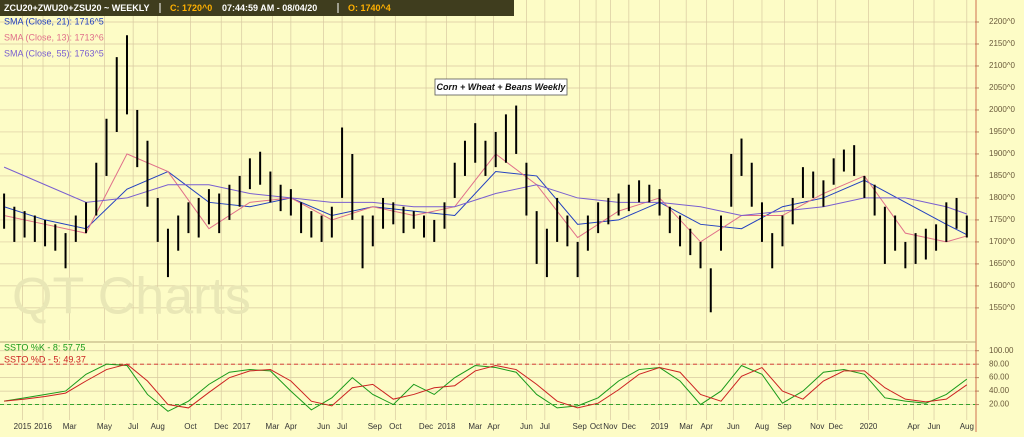 This screenshot has width=1024, height=437. I want to click on y-tick-label: 60.00, so click(999, 377).